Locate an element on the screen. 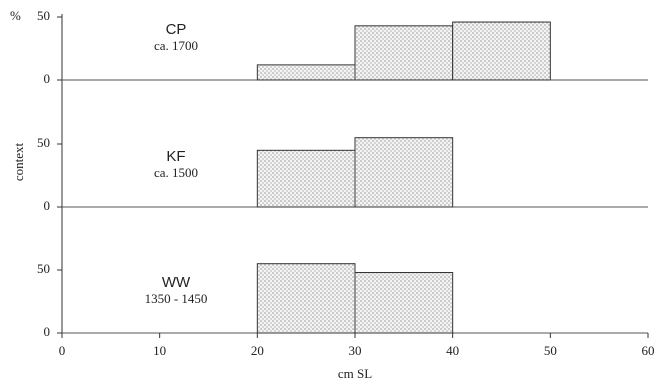 The image size is (658, 387). panel-subtitle: ca. 1700 is located at coordinates (176, 45).